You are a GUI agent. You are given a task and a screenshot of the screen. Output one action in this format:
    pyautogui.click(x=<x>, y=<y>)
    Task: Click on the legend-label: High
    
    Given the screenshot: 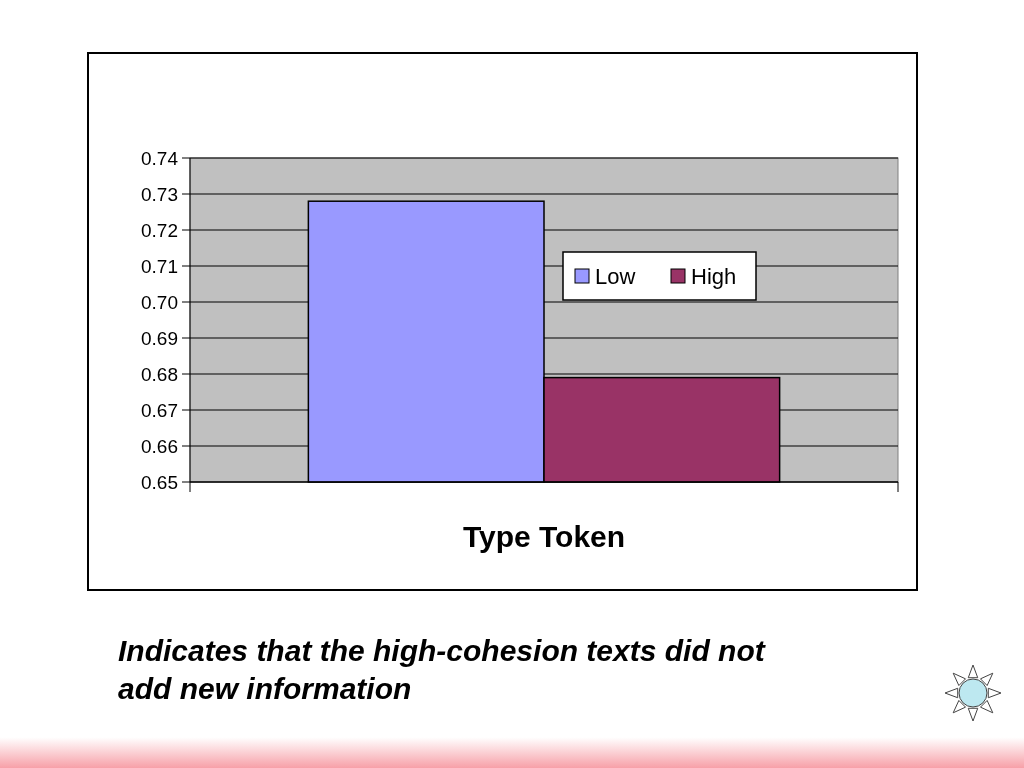 What is the action you would take?
    pyautogui.click(x=714, y=276)
    